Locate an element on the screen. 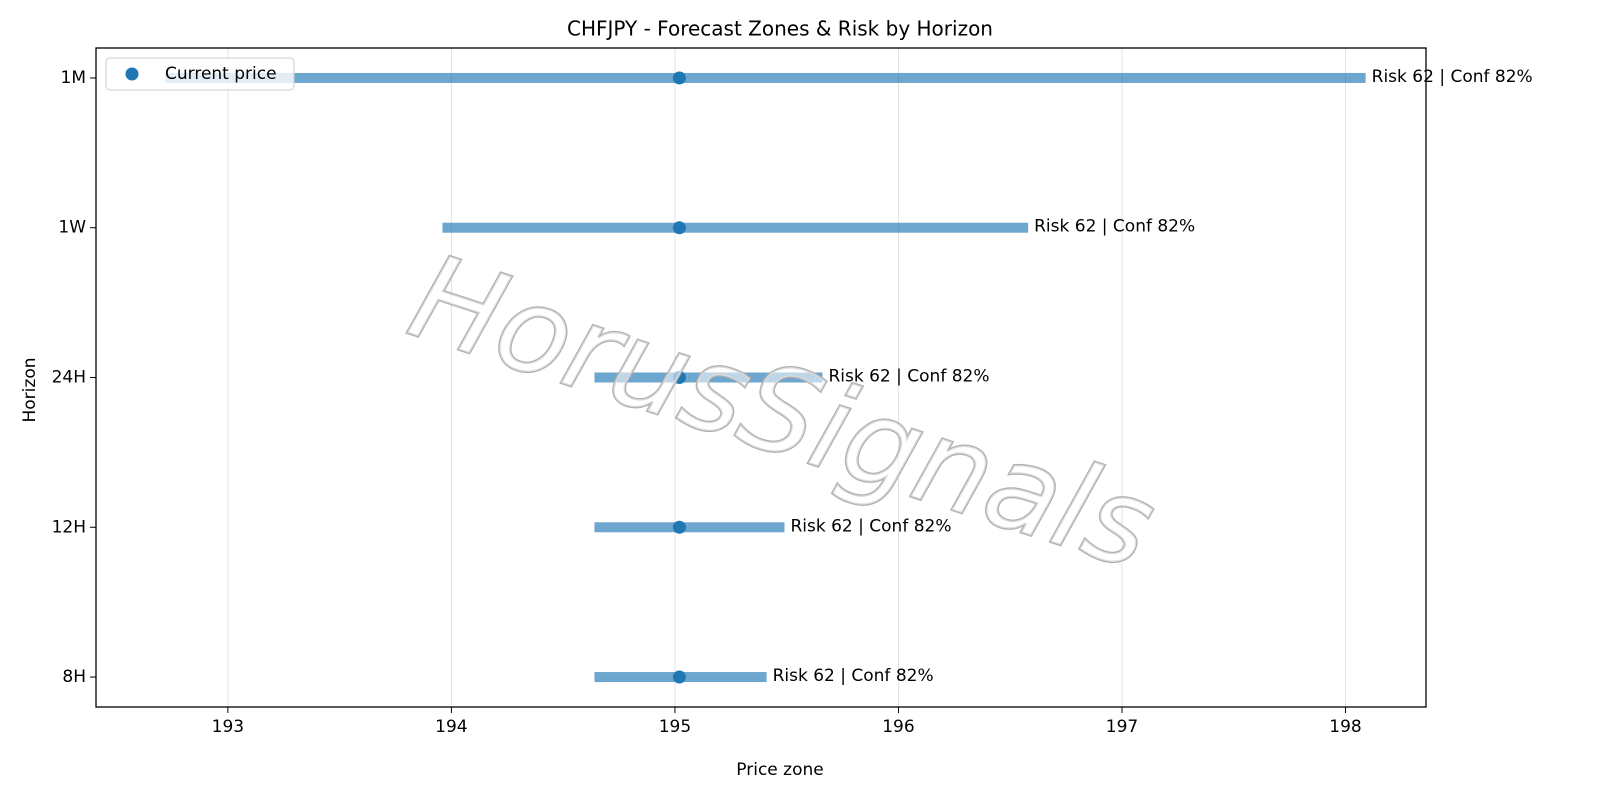  y-axis-label: Horizon is located at coordinates (30, 390).